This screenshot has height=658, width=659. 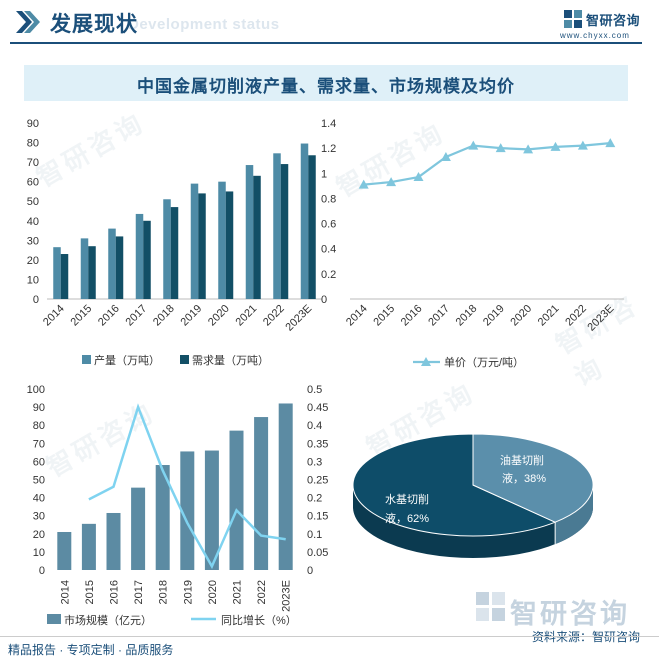 I want to click on footer-divider, so click(x=329, y=636).